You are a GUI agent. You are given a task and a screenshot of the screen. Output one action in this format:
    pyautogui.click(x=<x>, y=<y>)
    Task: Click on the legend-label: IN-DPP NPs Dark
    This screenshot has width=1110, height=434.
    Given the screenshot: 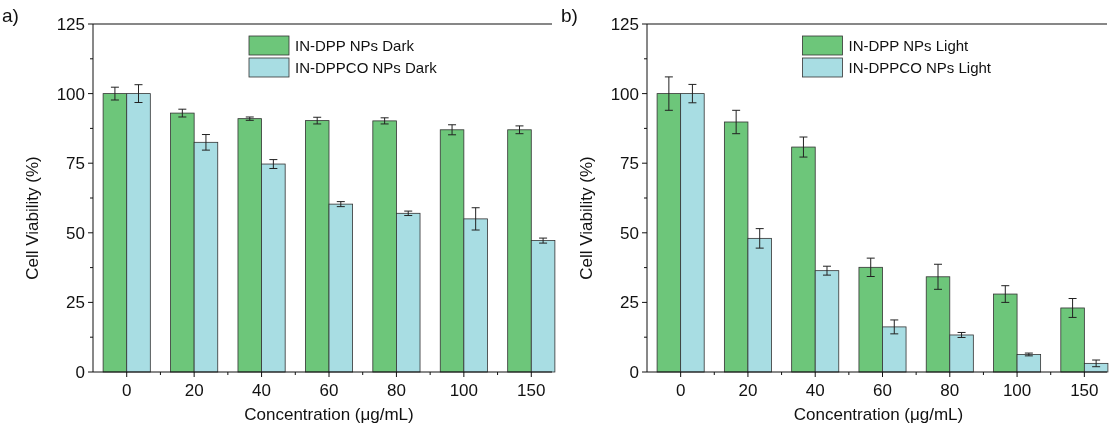 What is the action you would take?
    pyautogui.click(x=355, y=46)
    